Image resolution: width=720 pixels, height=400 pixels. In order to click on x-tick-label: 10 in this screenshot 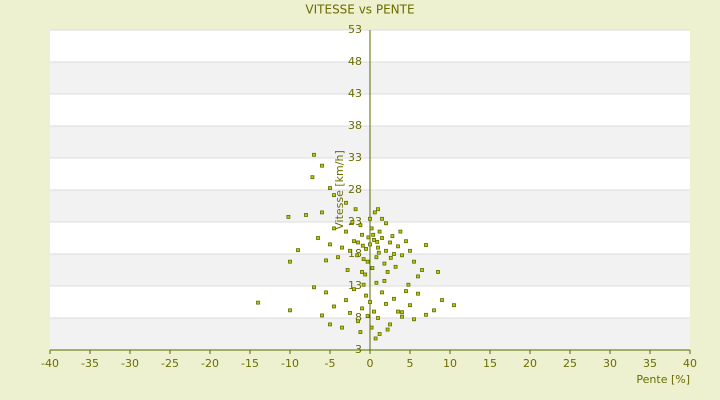, I will do `click(450, 363)`.